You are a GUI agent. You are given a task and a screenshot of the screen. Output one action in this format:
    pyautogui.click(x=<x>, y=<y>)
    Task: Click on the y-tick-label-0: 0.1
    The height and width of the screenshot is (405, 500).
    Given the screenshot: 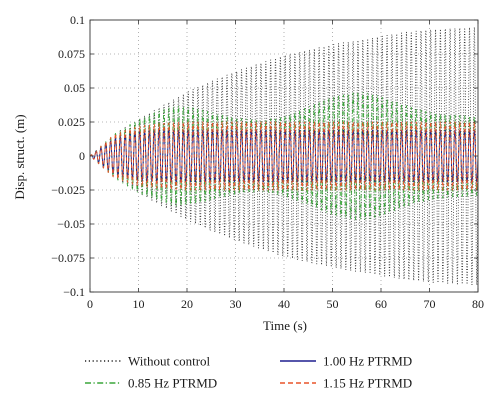 What is the action you would take?
    pyautogui.click(x=77, y=20)
    